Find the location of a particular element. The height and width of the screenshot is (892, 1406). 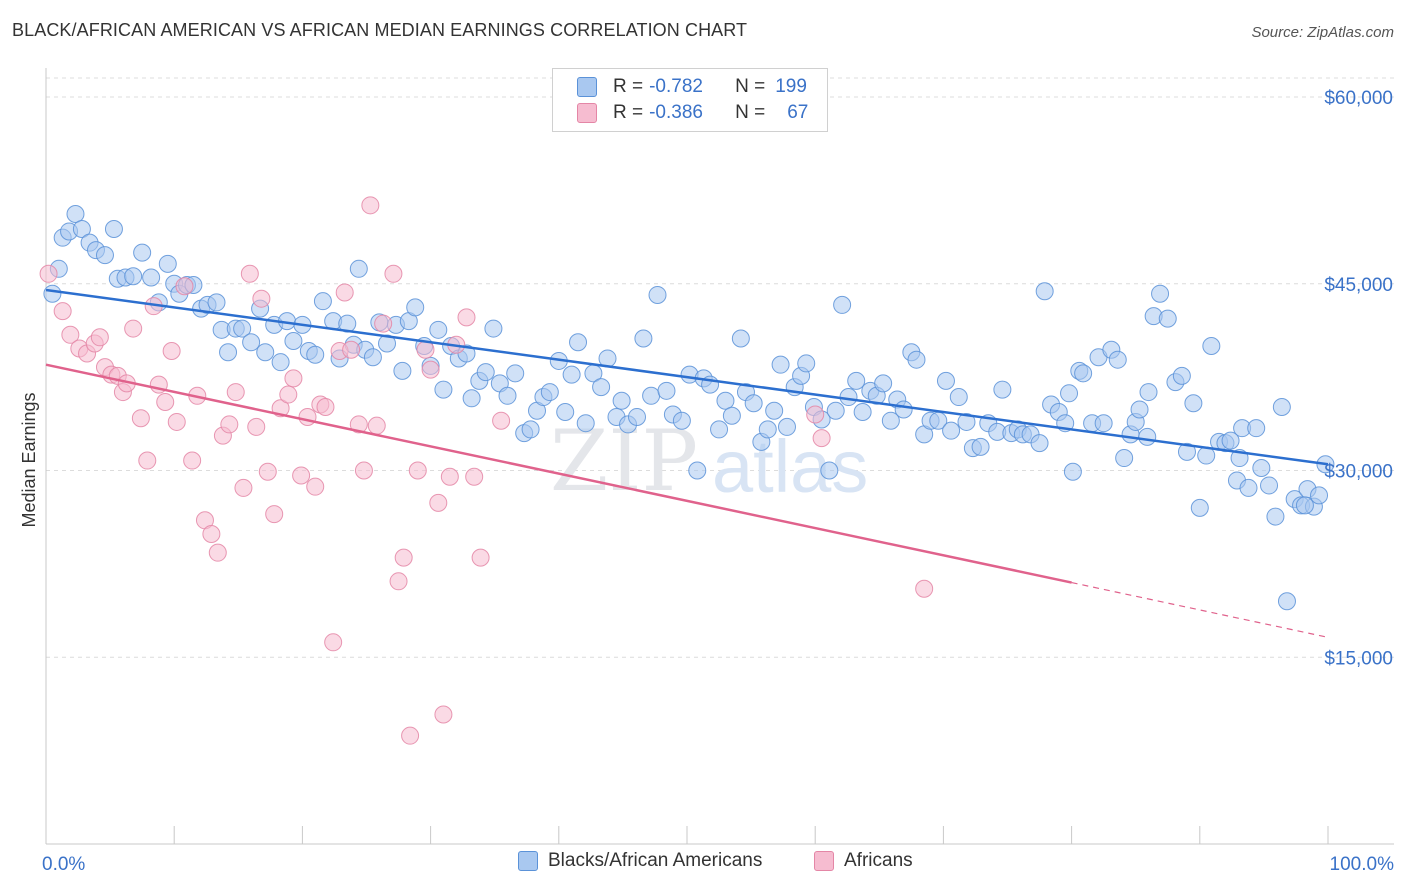

legend-row-africans: R = -0.386 N = 67 is located at coordinates (692, 113).